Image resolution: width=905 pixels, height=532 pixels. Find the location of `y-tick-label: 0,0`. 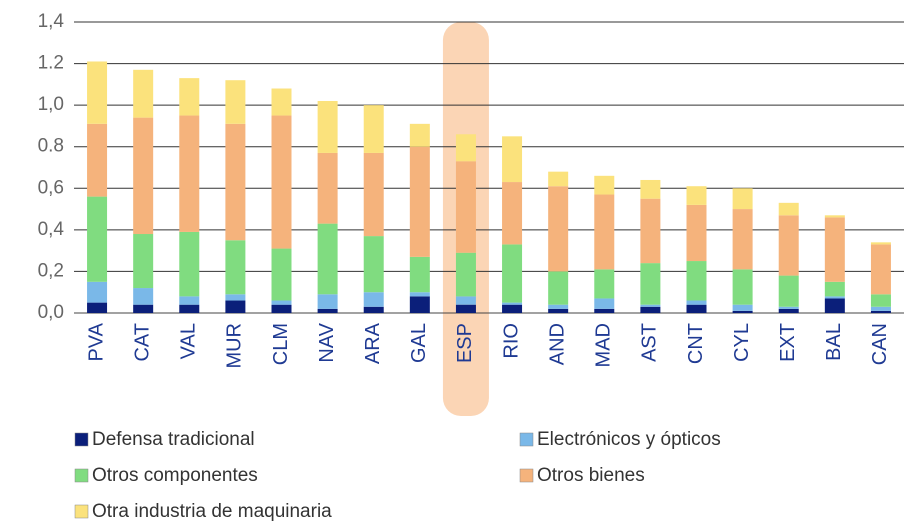

y-tick-label: 0,0 is located at coordinates (51, 312).